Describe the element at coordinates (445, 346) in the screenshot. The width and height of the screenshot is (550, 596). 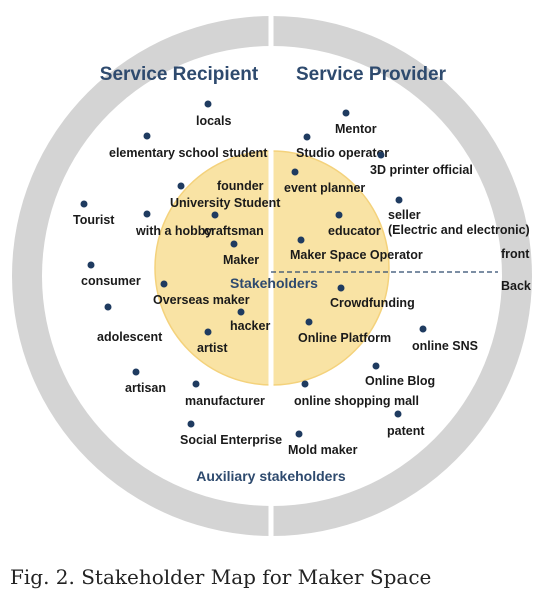
I see `label-online-sns: online SNS` at that location.